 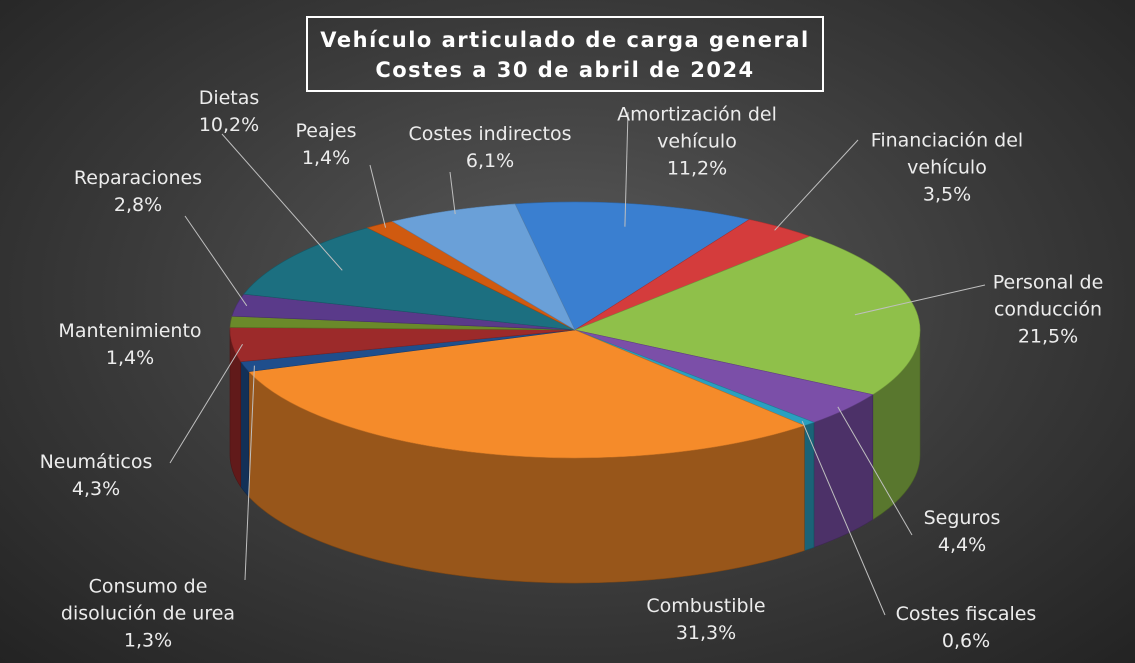 I want to click on slice-label: Personal de conducción 21,5%, so click(x=1048, y=310).